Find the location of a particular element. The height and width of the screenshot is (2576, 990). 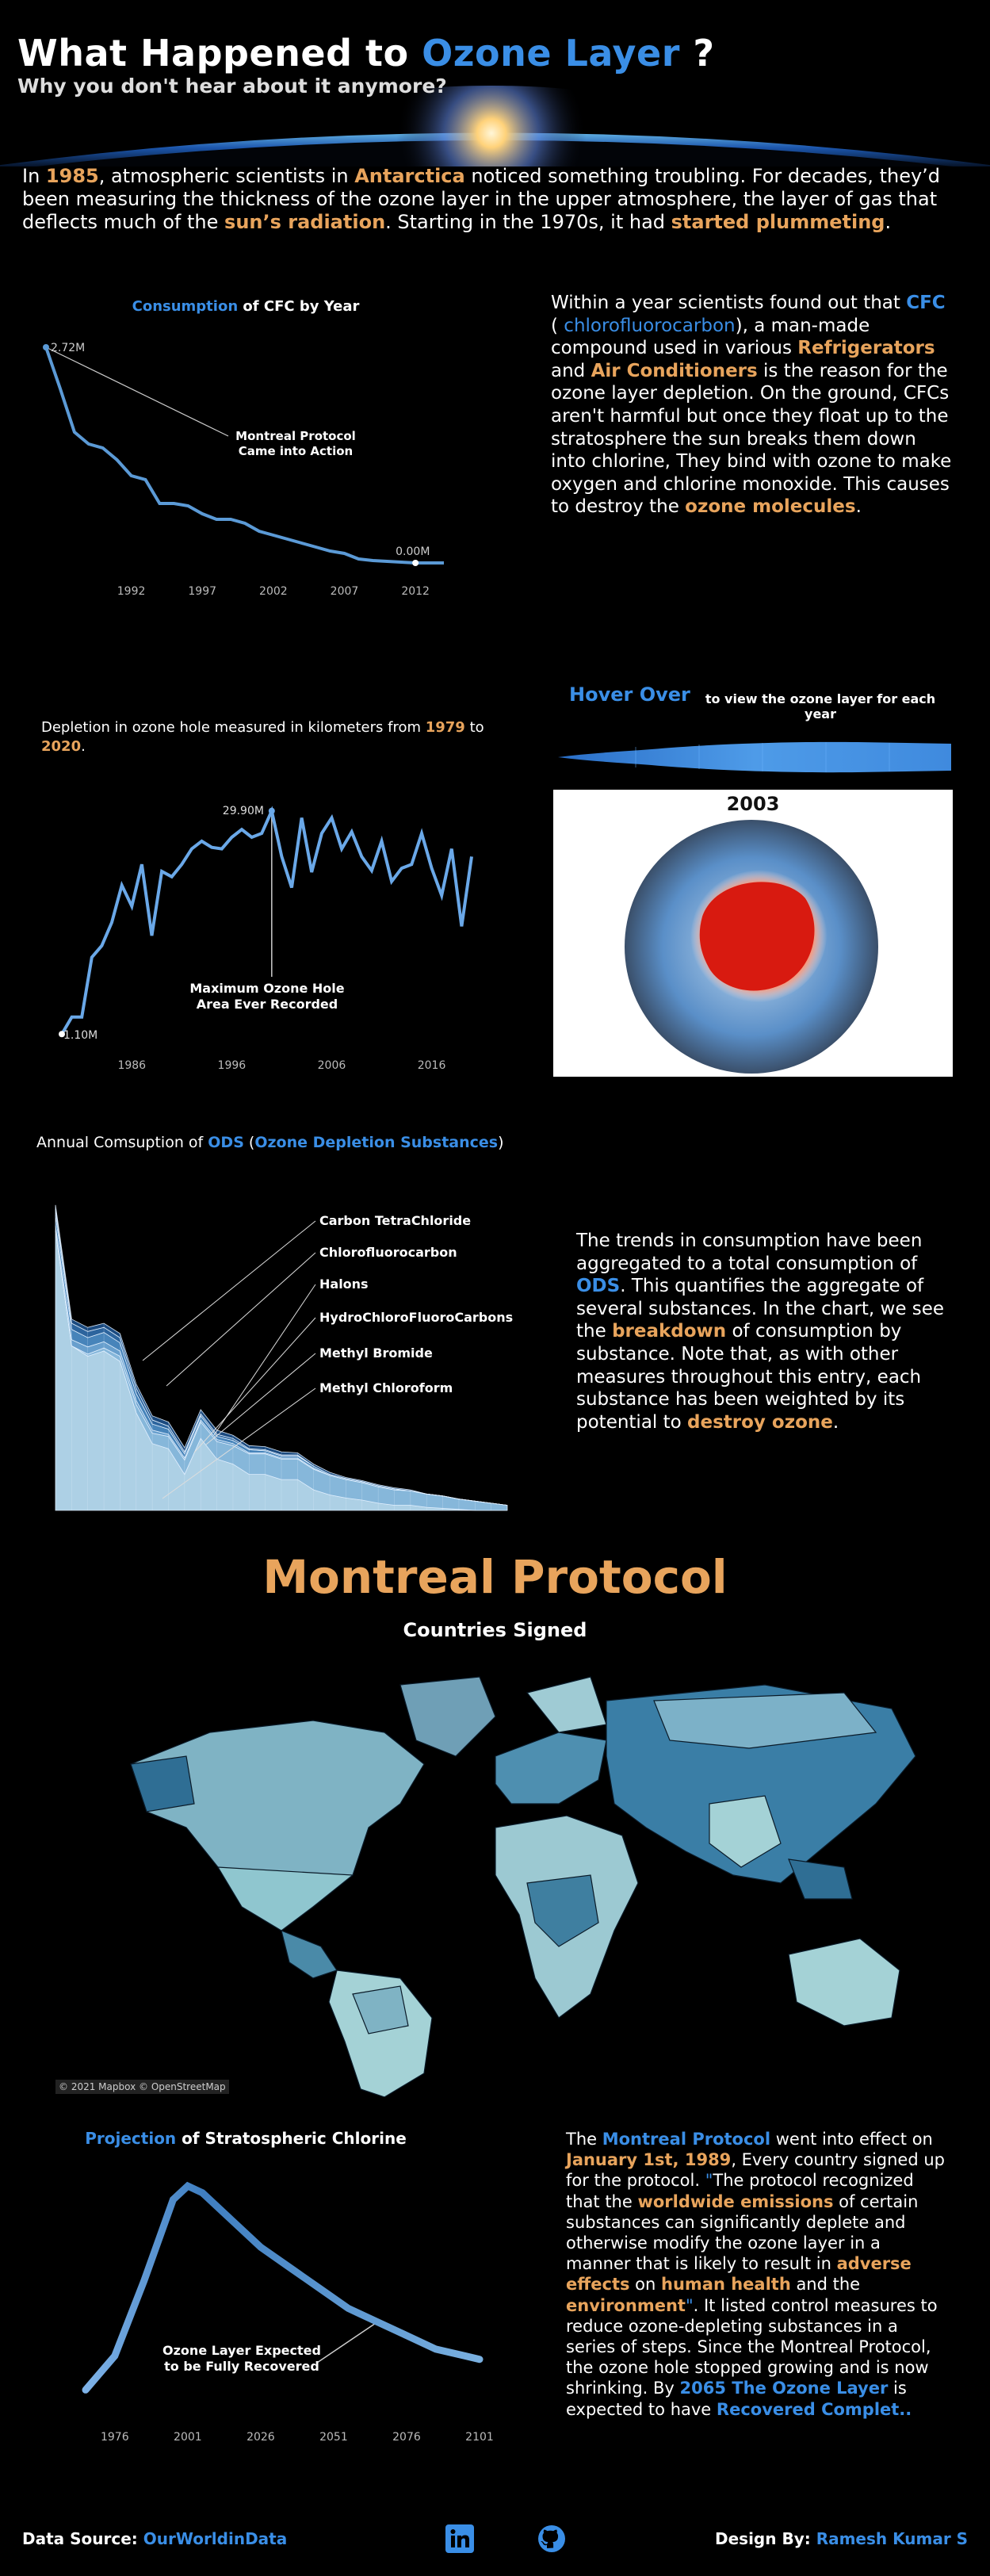

hole-xtick: 2016 is located at coordinates (432, 1065).